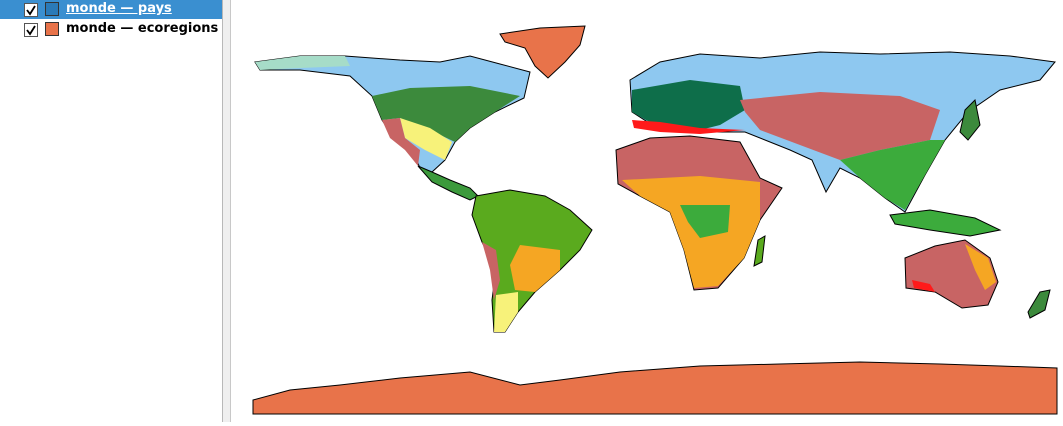  Describe the element at coordinates (446, 114) in the screenshot. I see `na-forest` at that location.